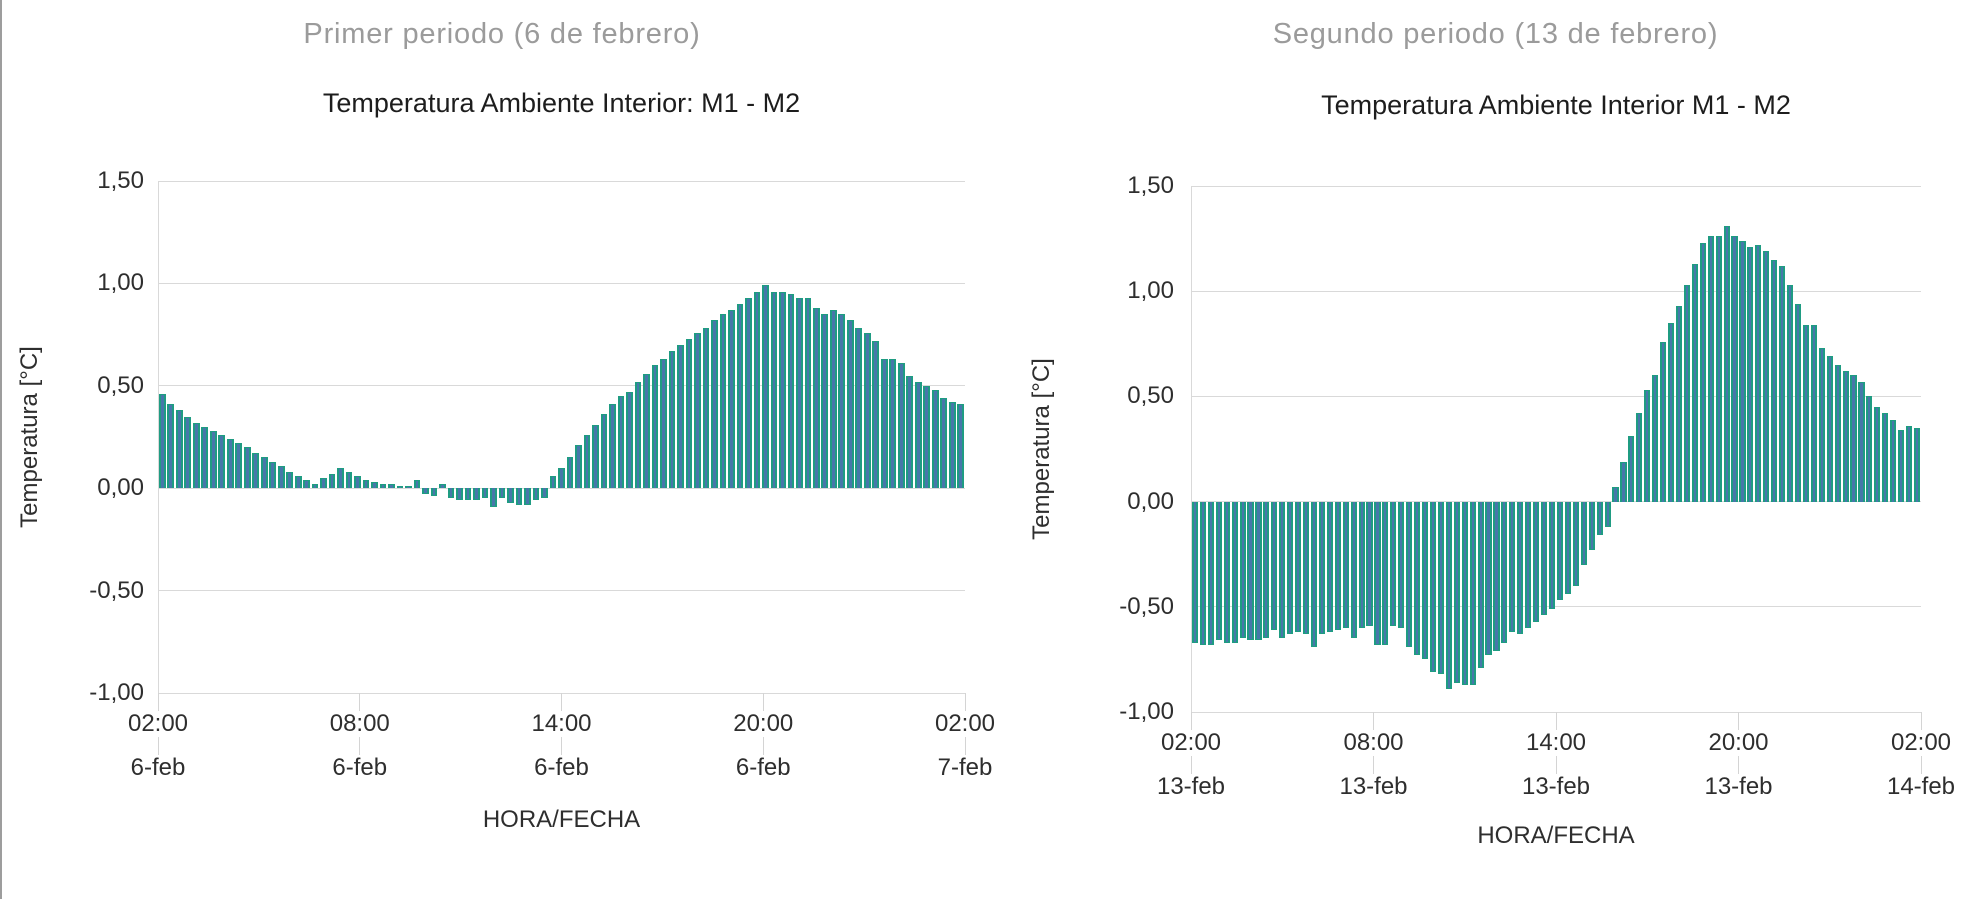  I want to click on x-tick-time-label: 08:00, so click(1373, 743).